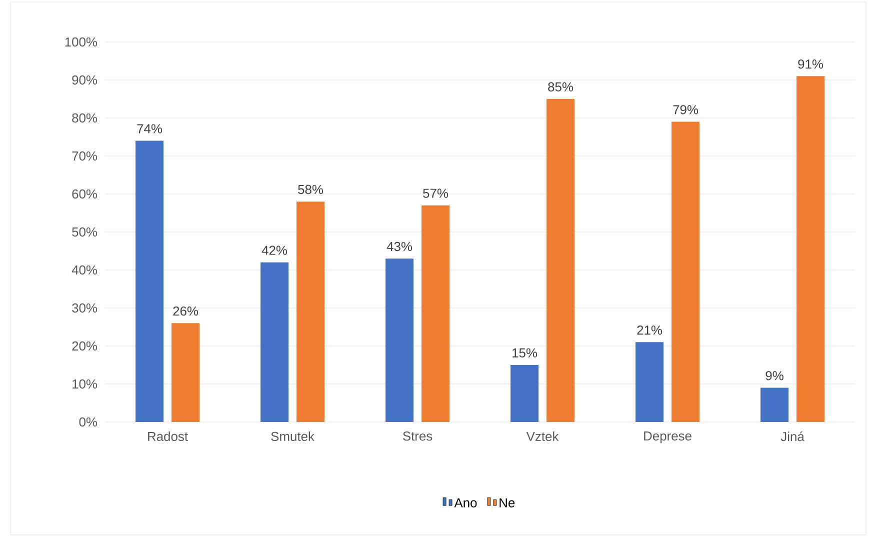  I want to click on data-label: 74%, so click(149, 129).